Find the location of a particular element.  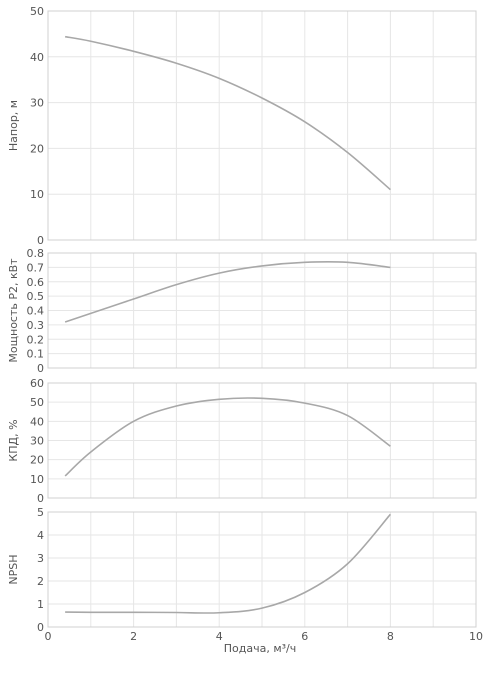

y-axis-title: Напор, м is located at coordinates (13, 125).